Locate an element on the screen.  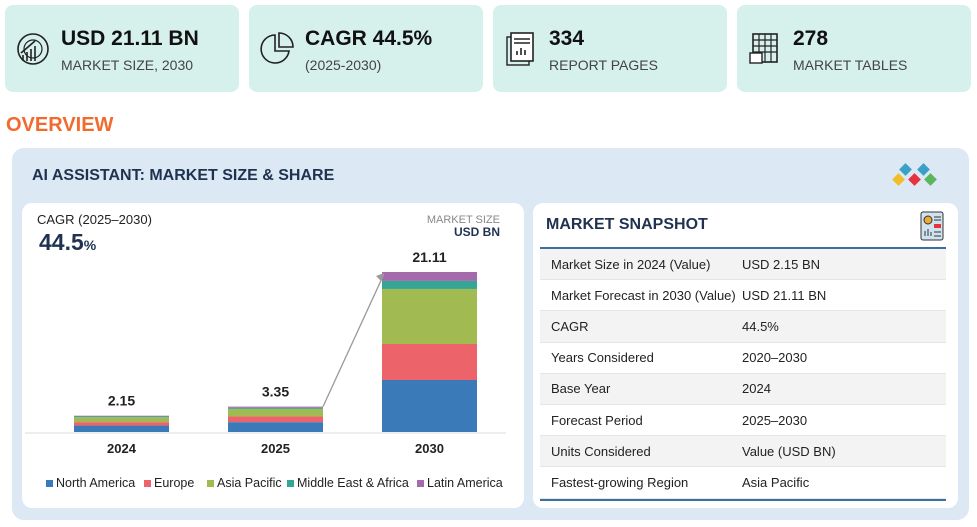
bar-segment-2024-asia-pacific is located at coordinates (121, 420).